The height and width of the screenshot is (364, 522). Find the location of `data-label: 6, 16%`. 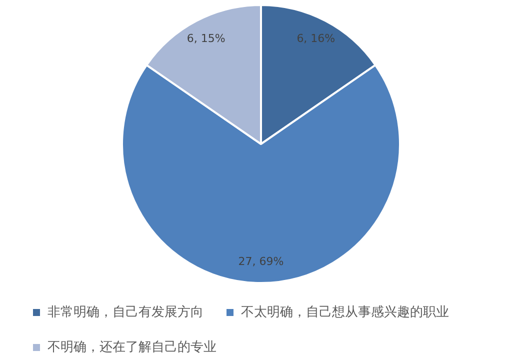

data-label: 6, 16% is located at coordinates (316, 39).